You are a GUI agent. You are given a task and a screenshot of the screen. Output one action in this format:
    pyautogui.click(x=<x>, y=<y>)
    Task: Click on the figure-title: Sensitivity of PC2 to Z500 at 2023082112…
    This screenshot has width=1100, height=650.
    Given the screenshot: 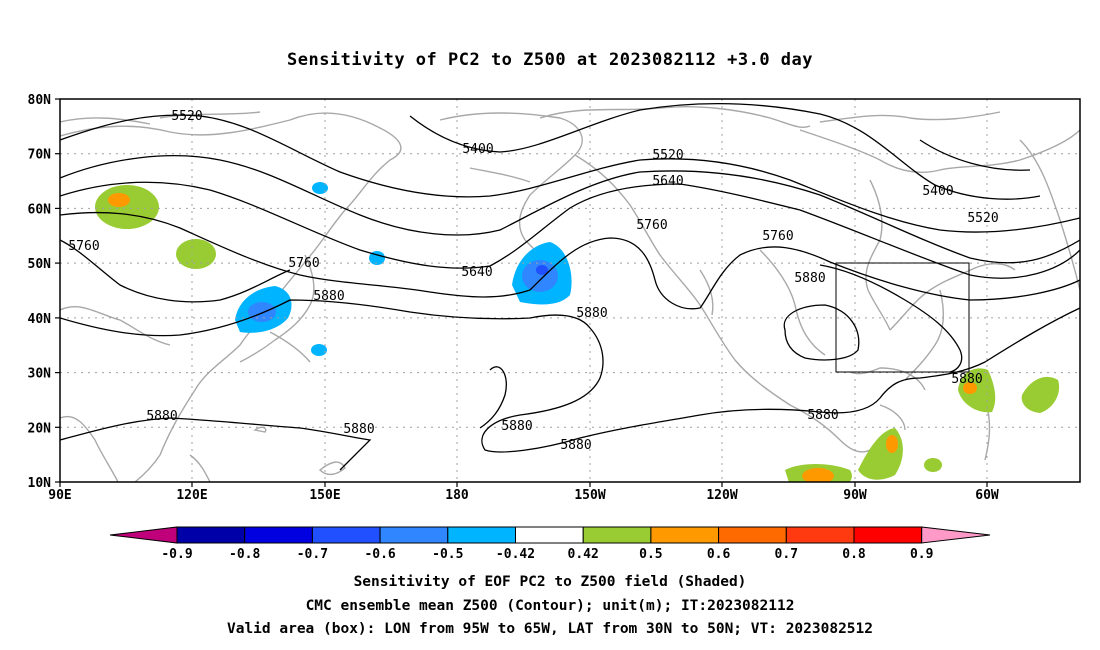 What is the action you would take?
    pyautogui.click(x=549, y=60)
    